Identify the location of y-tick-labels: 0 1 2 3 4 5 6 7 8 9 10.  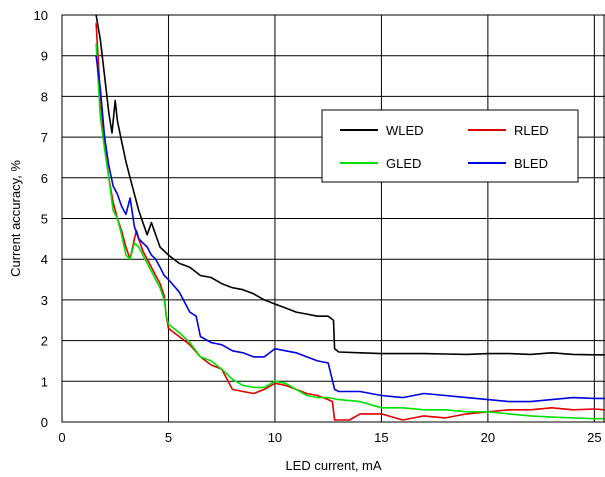
(41, 219).